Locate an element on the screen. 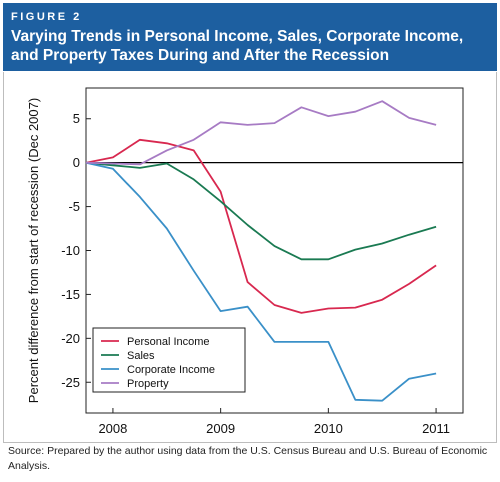 The height and width of the screenshot is (482, 500). legend-label-property: Property is located at coordinates (148, 384).